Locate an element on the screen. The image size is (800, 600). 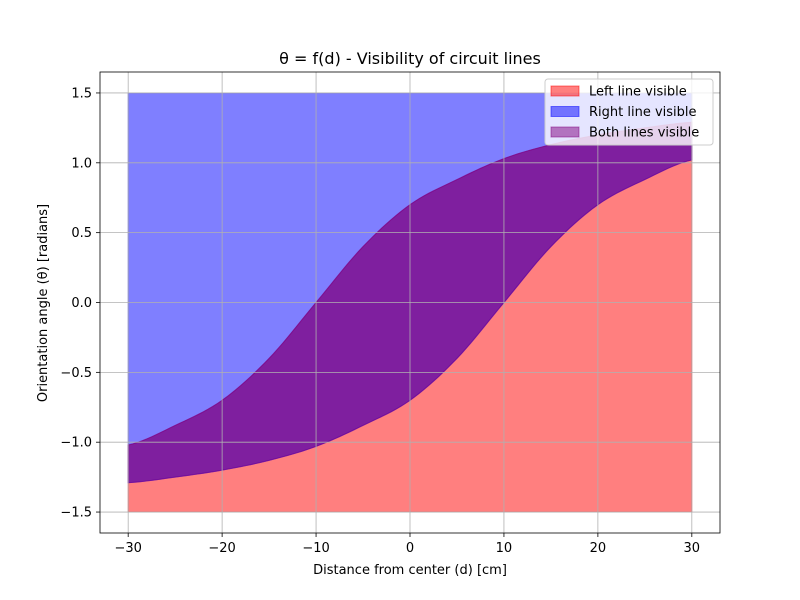
x-axis-label: Distance from center (d) [cm] is located at coordinates (410, 570).